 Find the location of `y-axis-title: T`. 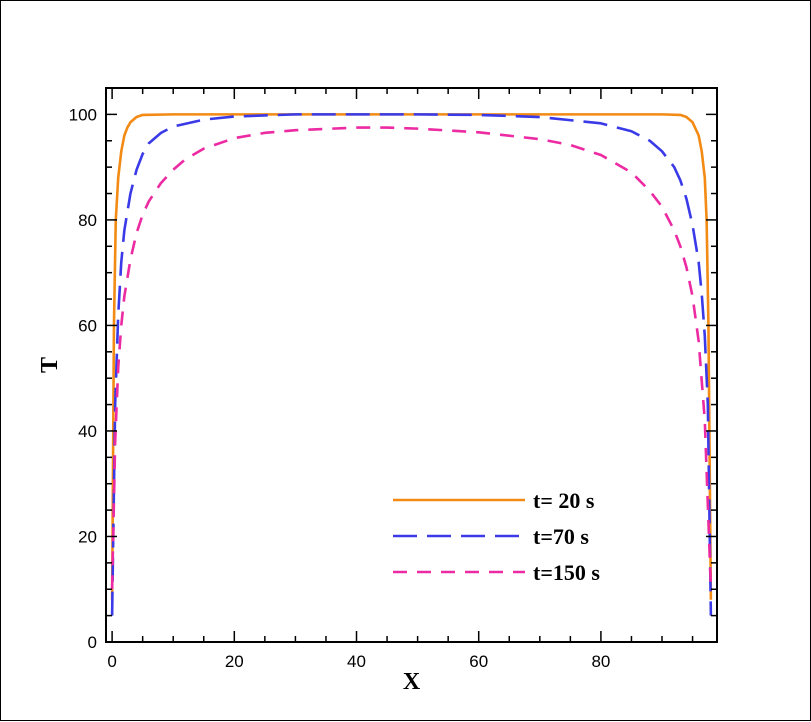

y-axis-title: T is located at coordinates (50, 365).